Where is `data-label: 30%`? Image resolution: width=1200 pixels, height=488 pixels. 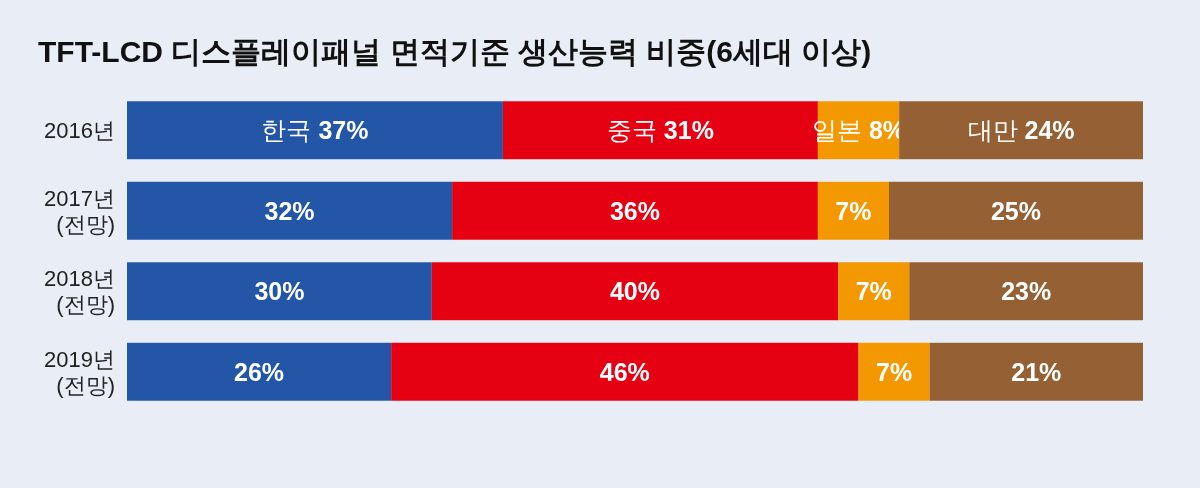
data-label: 30% is located at coordinates (279, 291).